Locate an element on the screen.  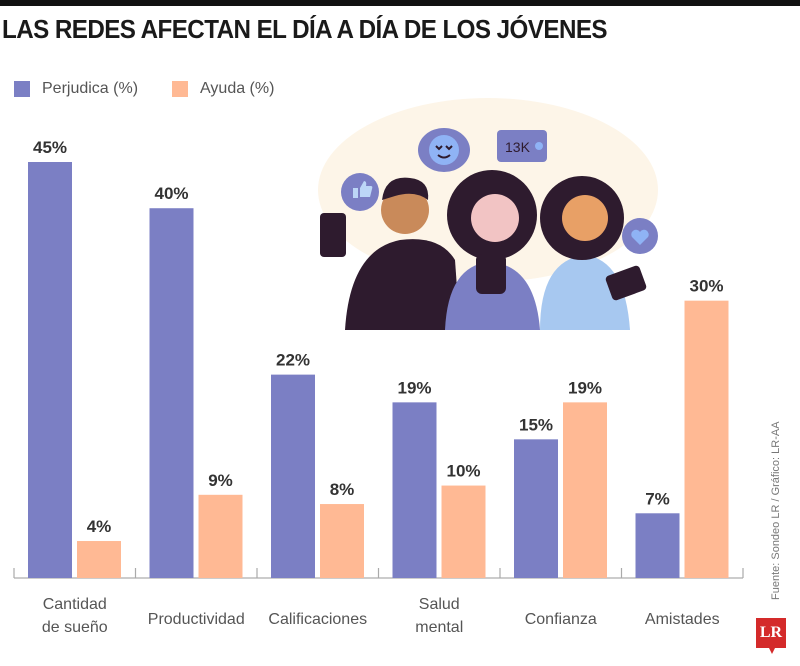
person-left is located at coordinates (390, 253).